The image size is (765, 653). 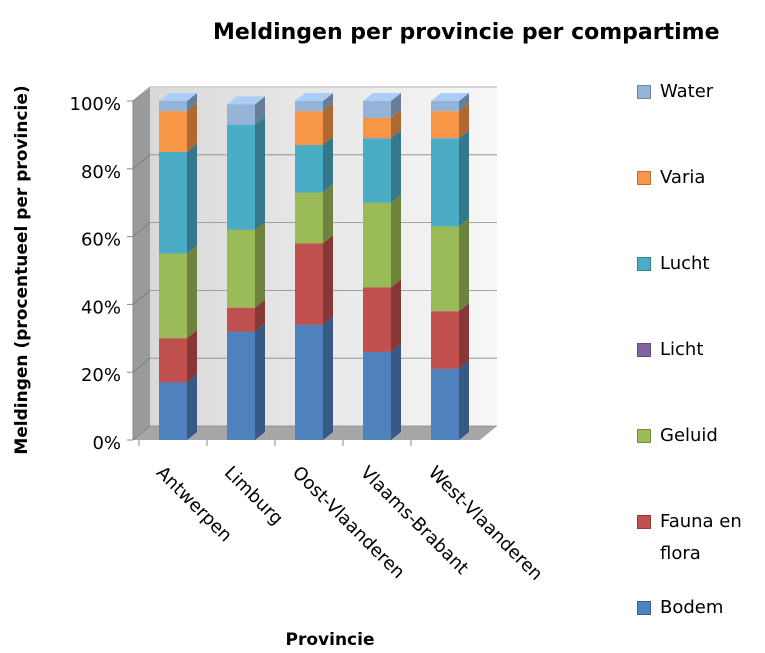 I want to click on y-tick-label: 60%, so click(x=101, y=240).